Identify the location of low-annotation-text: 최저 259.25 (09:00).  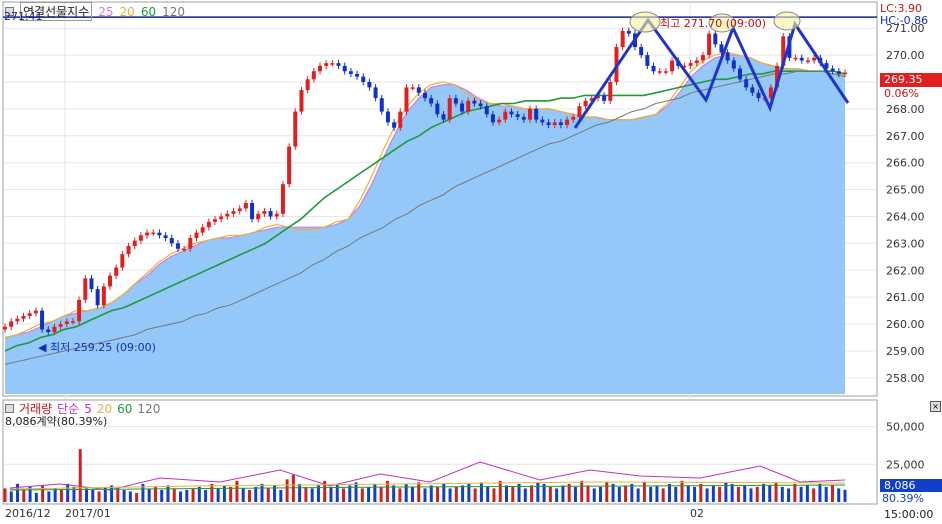
(102, 347).